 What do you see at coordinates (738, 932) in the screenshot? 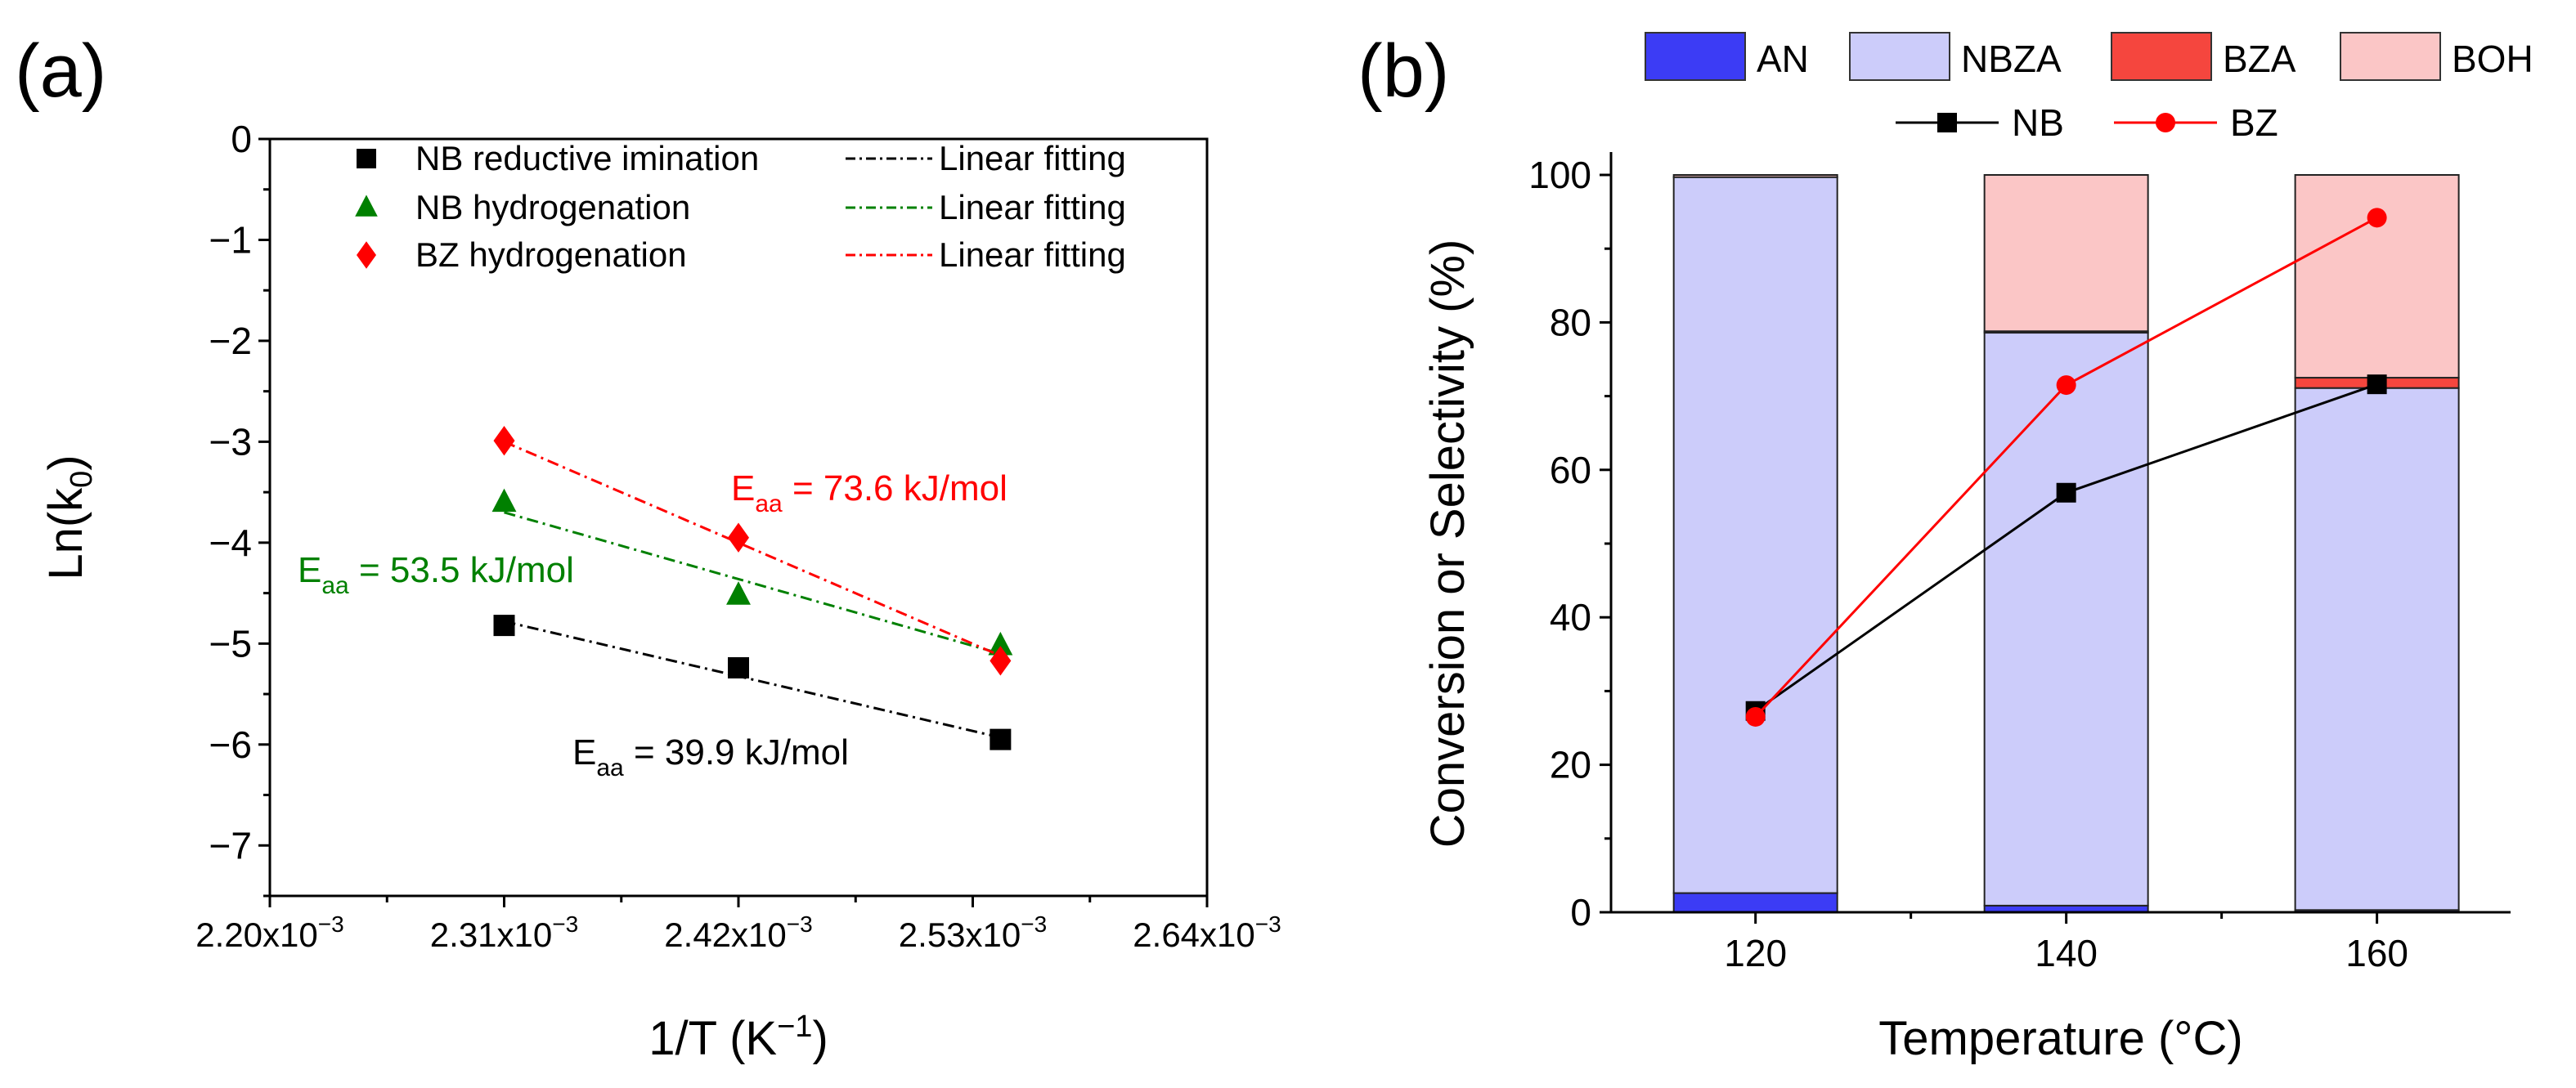
I see `x-tick-label: 2.42x10⁻³` at bounding box center [738, 932].